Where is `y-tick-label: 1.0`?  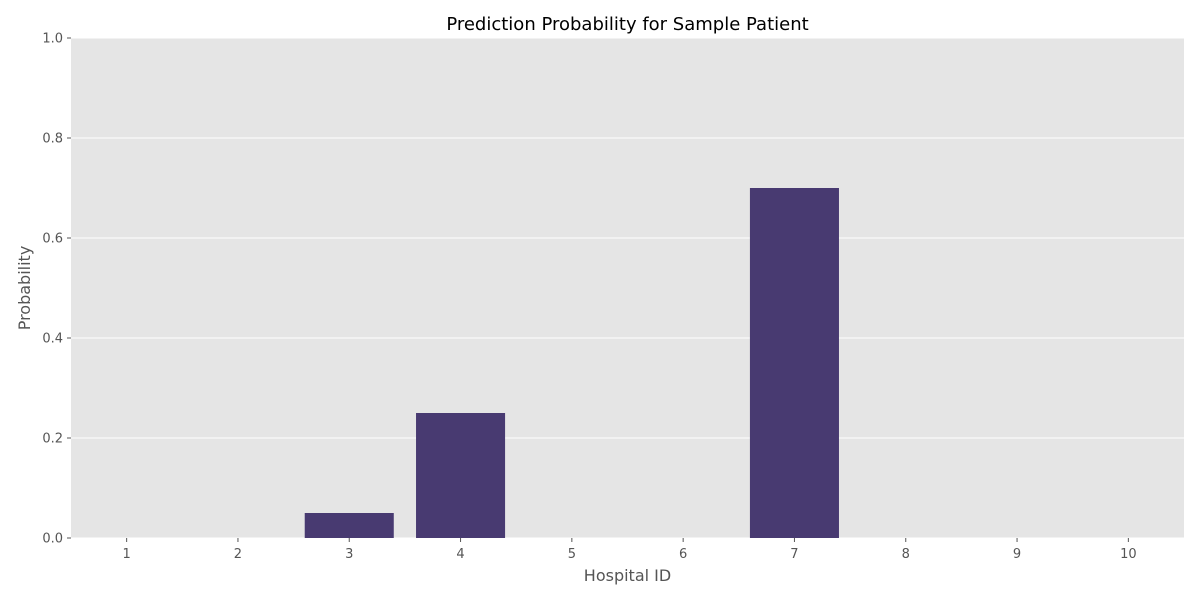
y-tick-label: 1.0 is located at coordinates (52, 39).